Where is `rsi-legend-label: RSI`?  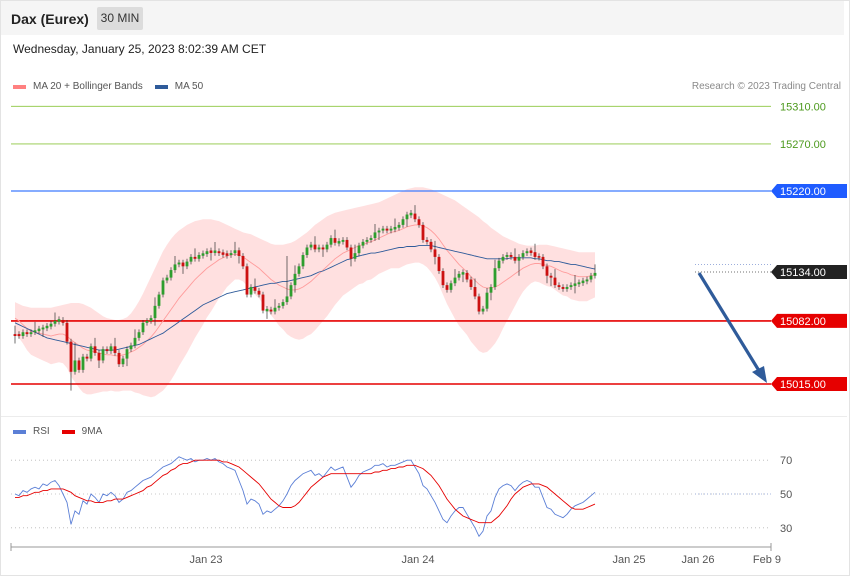
rsi-legend-label: RSI is located at coordinates (41, 431).